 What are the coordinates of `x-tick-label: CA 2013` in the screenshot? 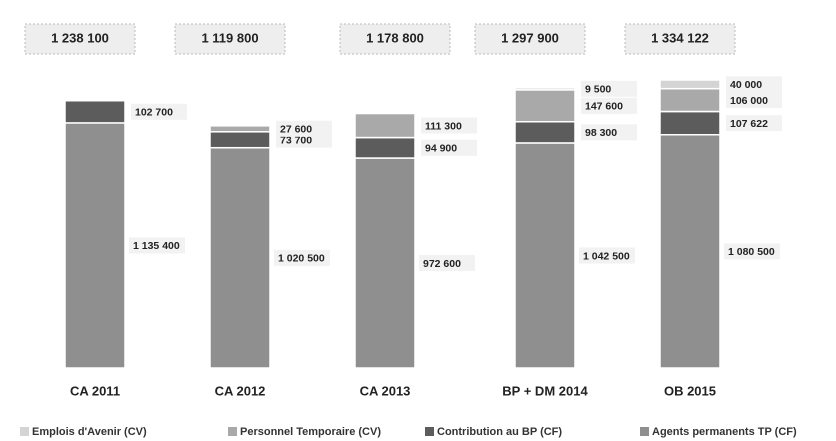 It's located at (385, 390).